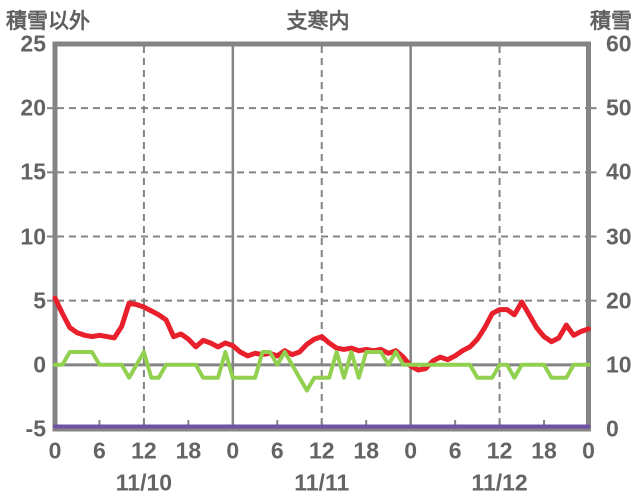 This screenshot has height=501, width=636. What do you see at coordinates (35, 428) in the screenshot?
I see `left-axis-tick-label: -5` at bounding box center [35, 428].